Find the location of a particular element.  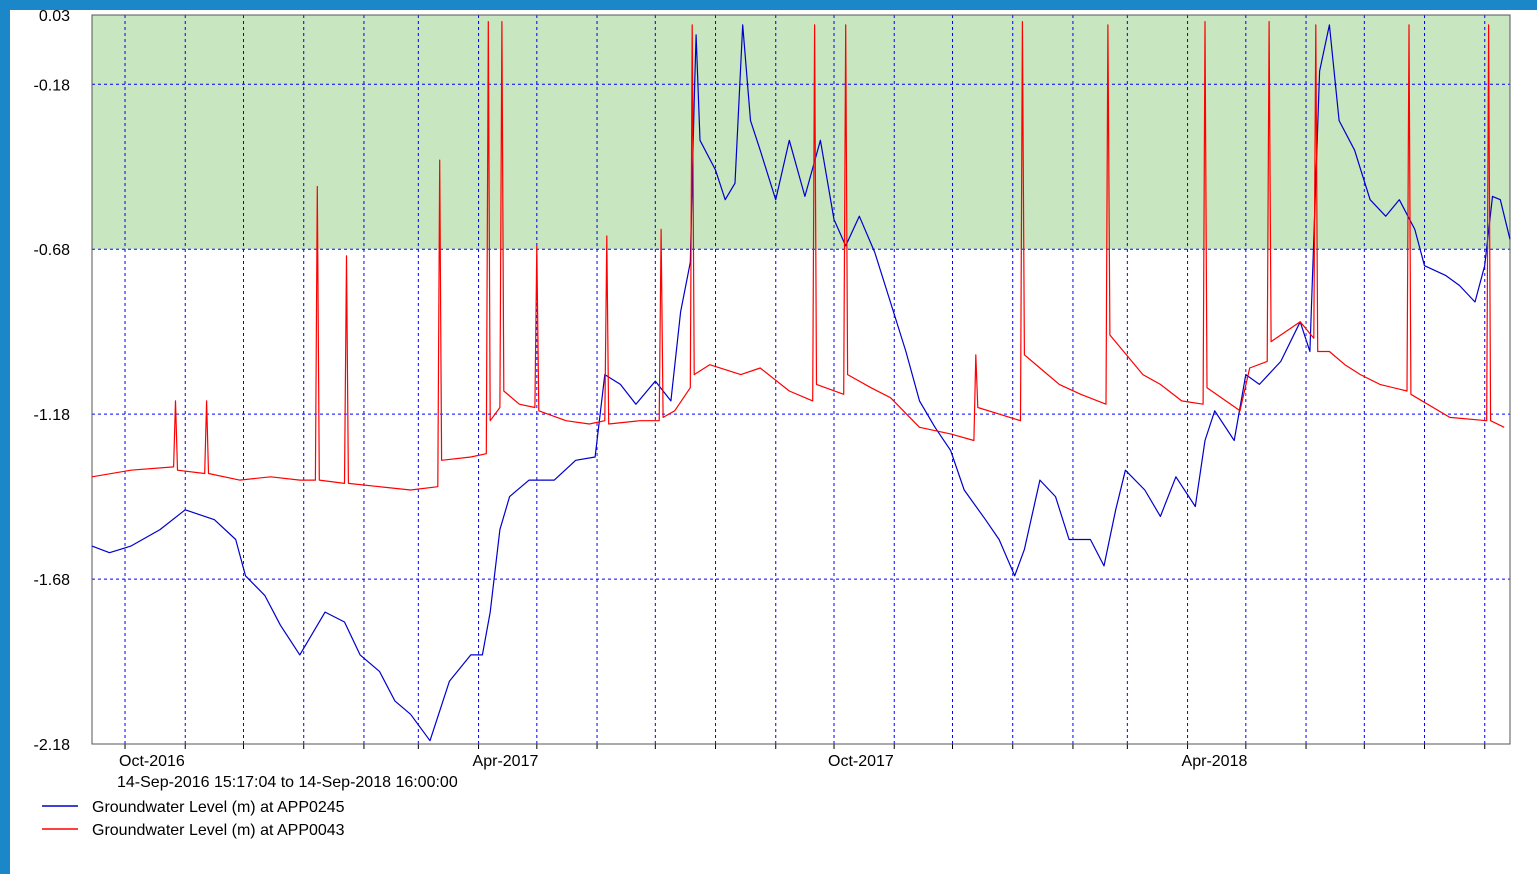

x-tick-label: Apr-2018 is located at coordinates (1215, 761).